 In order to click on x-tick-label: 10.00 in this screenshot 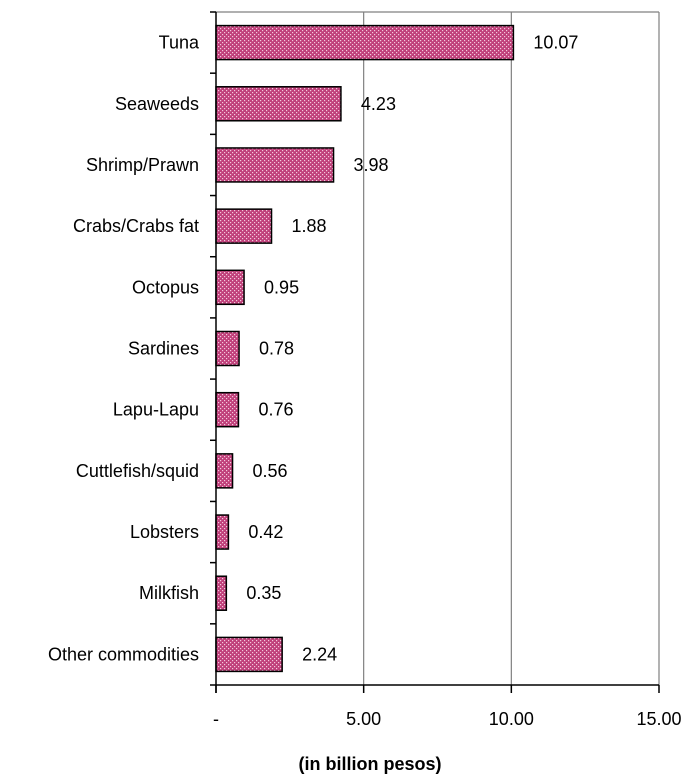, I will do `click(511, 719)`.